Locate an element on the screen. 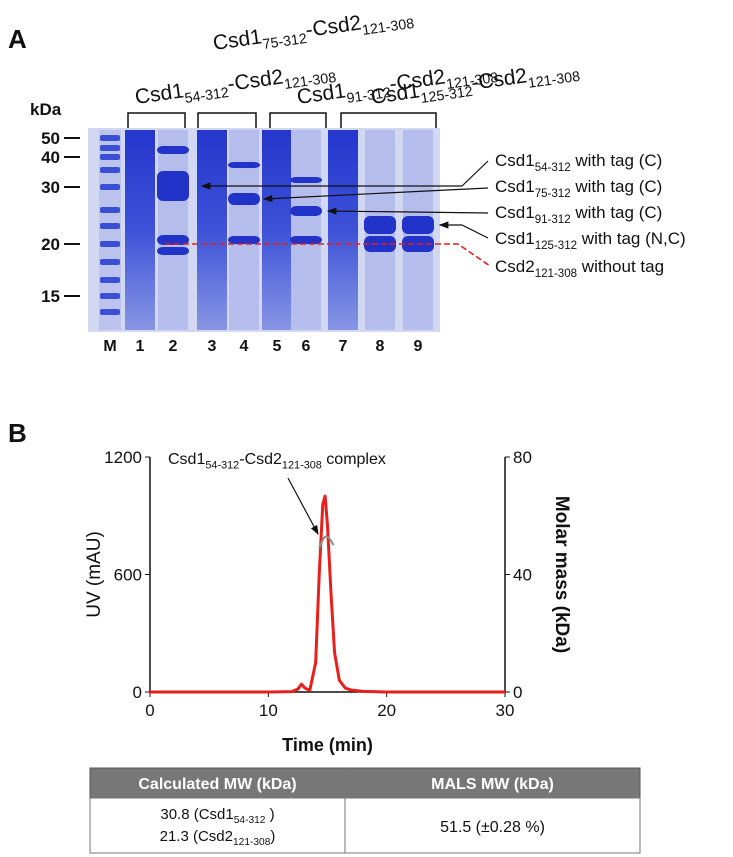 The height and width of the screenshot is (857, 733). lane-label: 9 is located at coordinates (418, 346).